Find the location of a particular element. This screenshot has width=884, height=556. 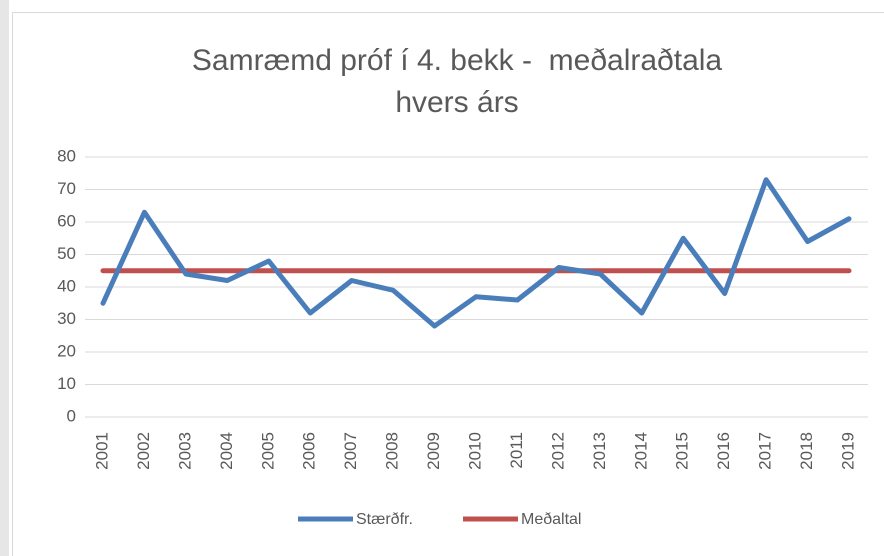

x-tick-label: 2019 is located at coordinates (847, 451).